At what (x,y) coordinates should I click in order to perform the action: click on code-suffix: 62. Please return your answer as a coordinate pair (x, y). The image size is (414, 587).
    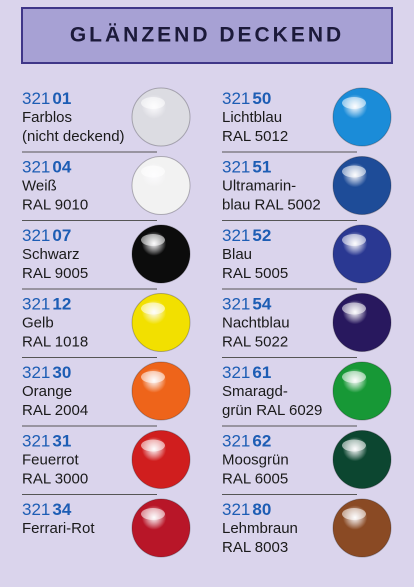
    Looking at the image, I should click on (261, 441).